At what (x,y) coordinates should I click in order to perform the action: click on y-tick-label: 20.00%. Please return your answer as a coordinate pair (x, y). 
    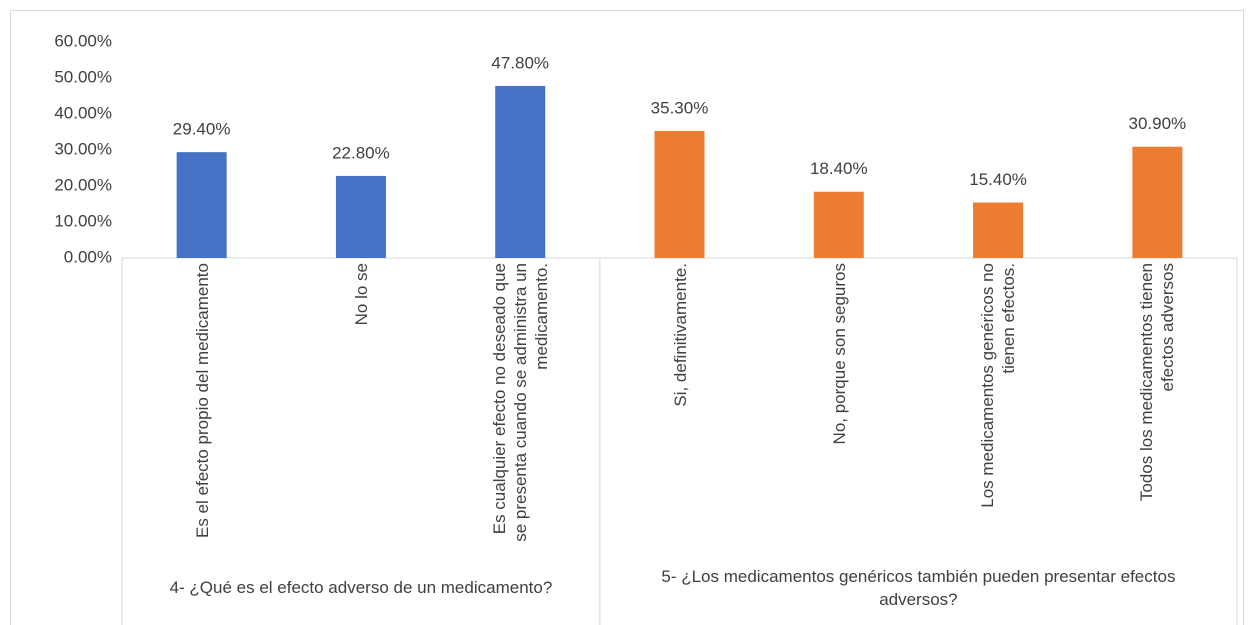
    Looking at the image, I should click on (83, 184).